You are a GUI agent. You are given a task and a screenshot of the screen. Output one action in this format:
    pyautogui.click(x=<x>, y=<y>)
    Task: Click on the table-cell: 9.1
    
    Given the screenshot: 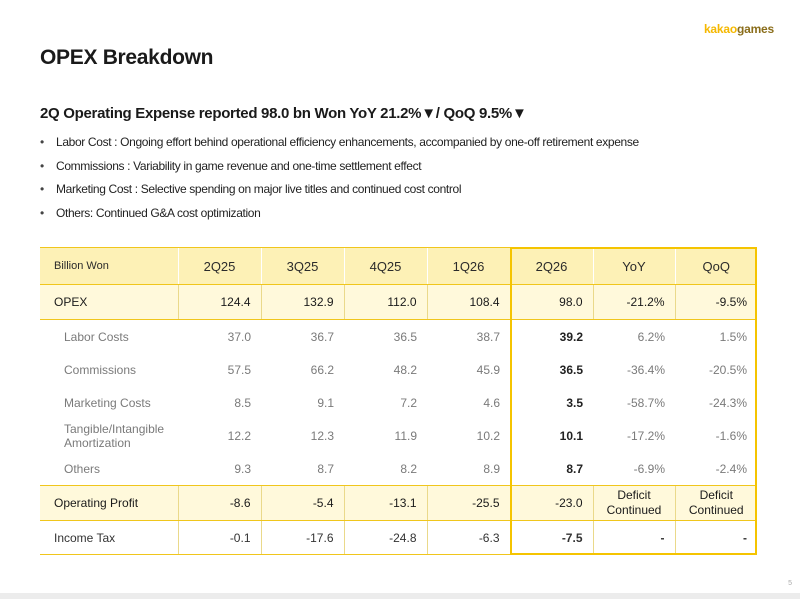 What is the action you would take?
    pyautogui.click(x=325, y=402)
    